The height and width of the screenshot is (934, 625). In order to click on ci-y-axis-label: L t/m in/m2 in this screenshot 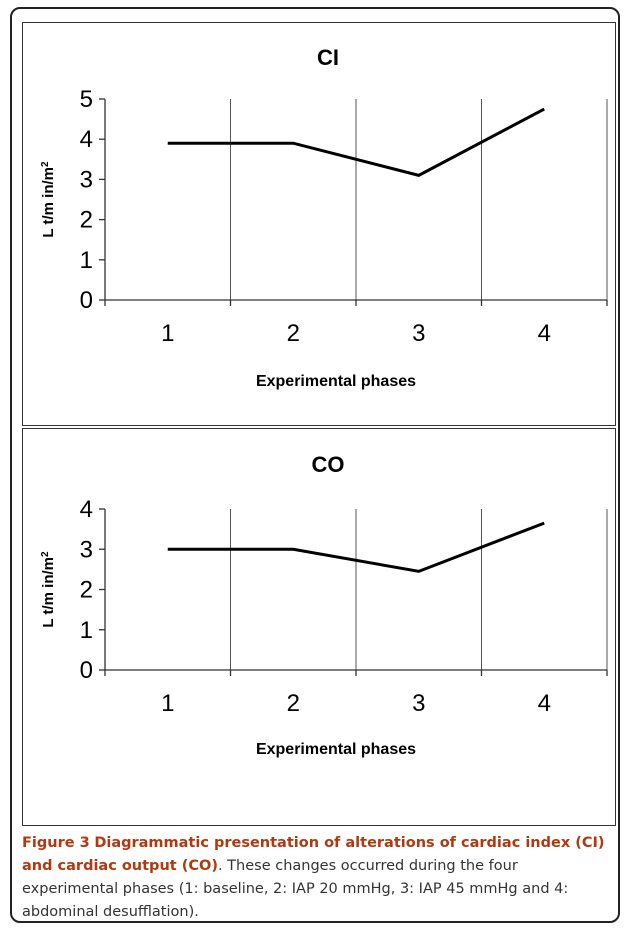, I will do `click(49, 199)`.